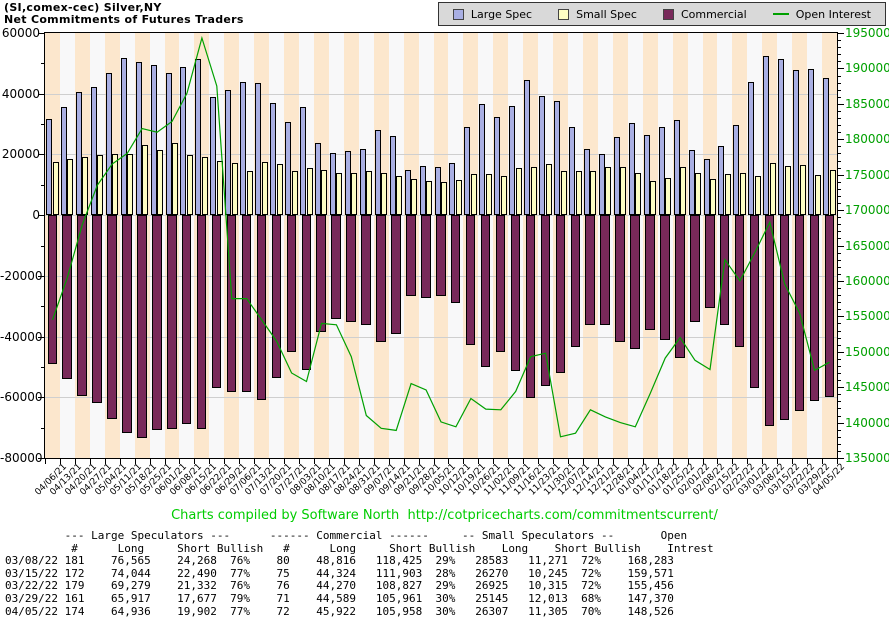 The width and height of the screenshot is (889, 620). I want to click on y-axis-label: 0, so click(36, 215).